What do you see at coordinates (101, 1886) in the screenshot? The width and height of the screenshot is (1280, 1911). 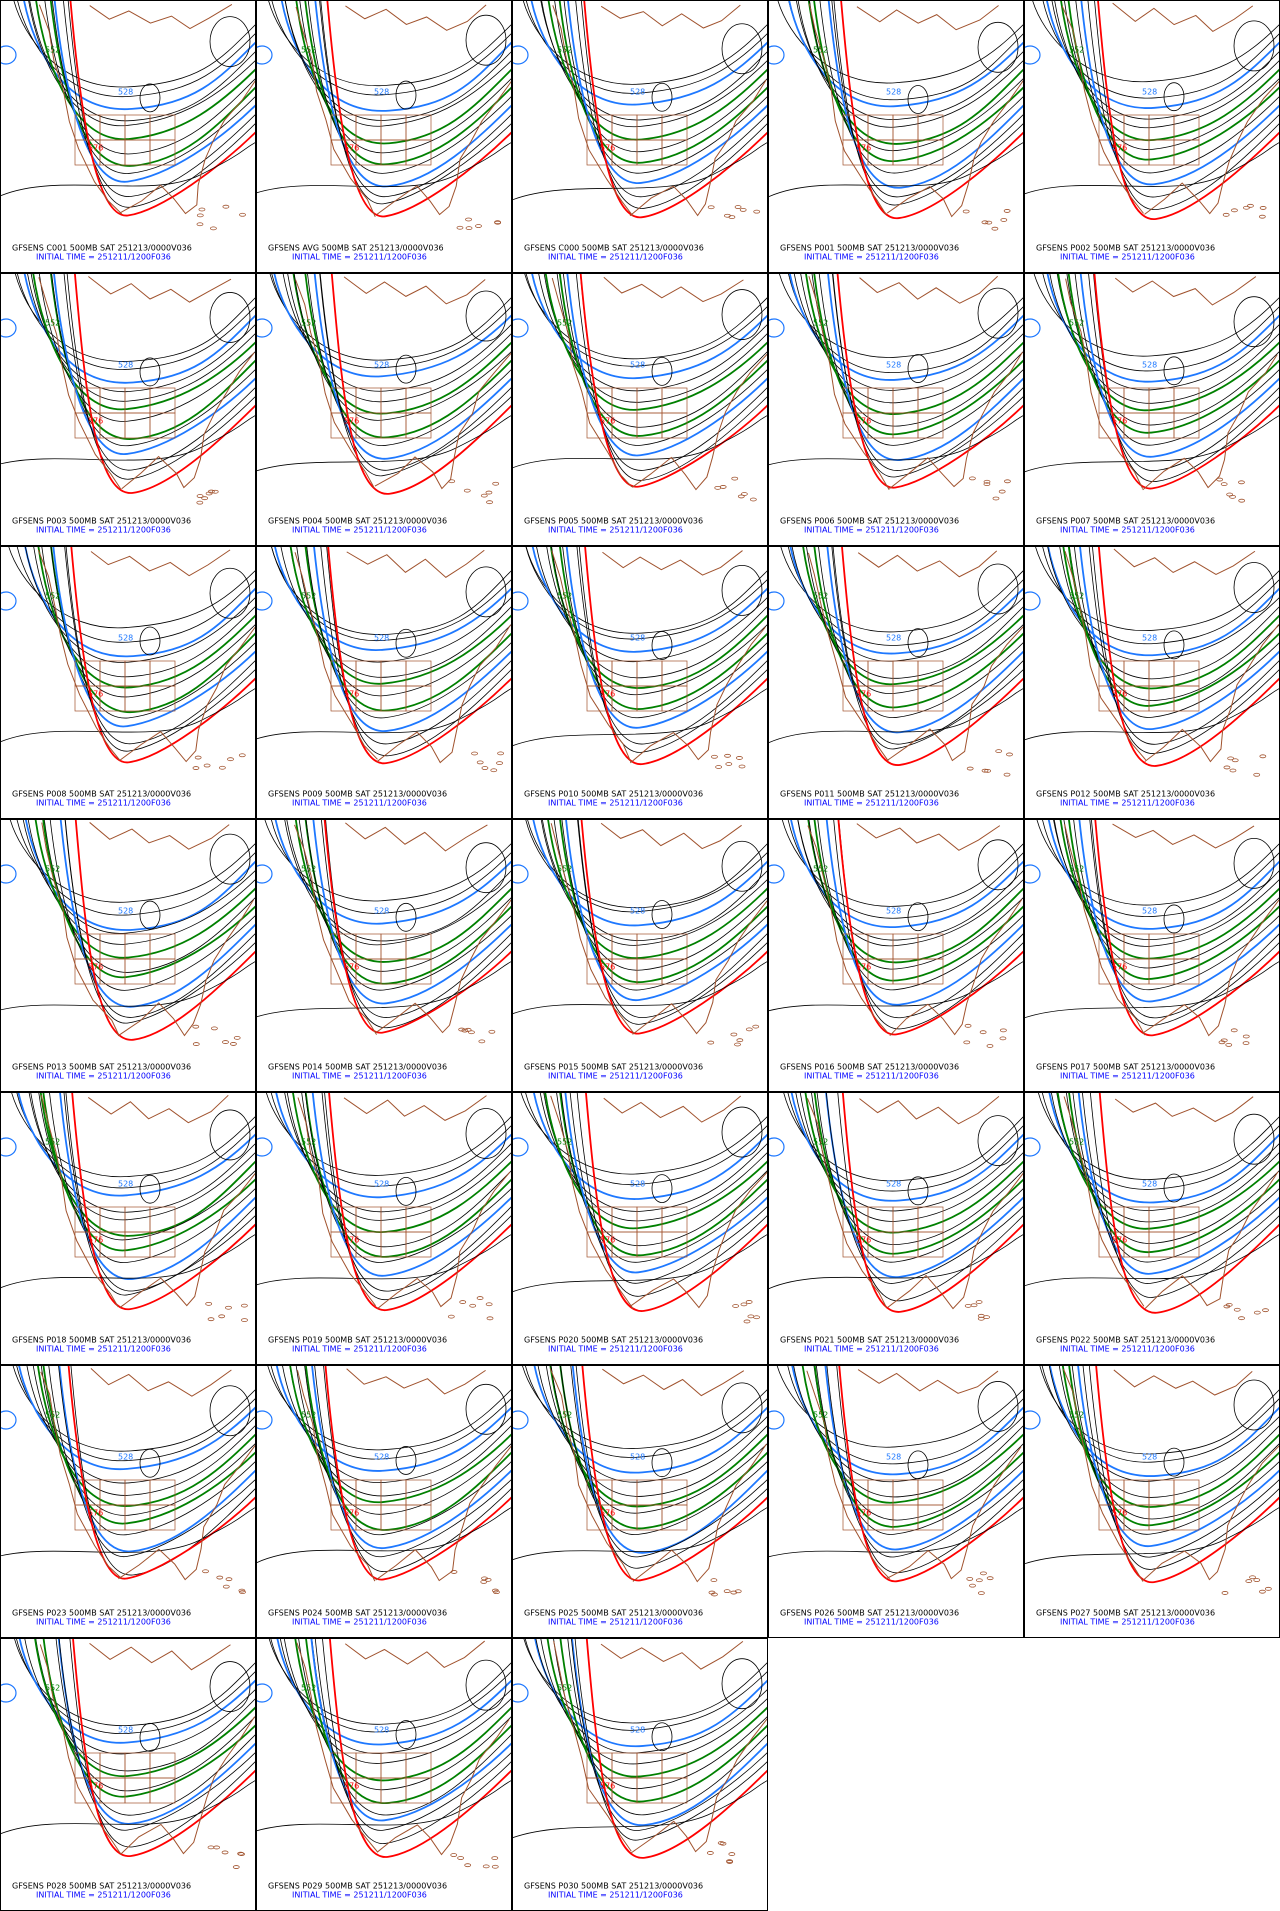 I see `panel-title: GFSENS P028 500MB SAT 251213/0000V036` at bounding box center [101, 1886].